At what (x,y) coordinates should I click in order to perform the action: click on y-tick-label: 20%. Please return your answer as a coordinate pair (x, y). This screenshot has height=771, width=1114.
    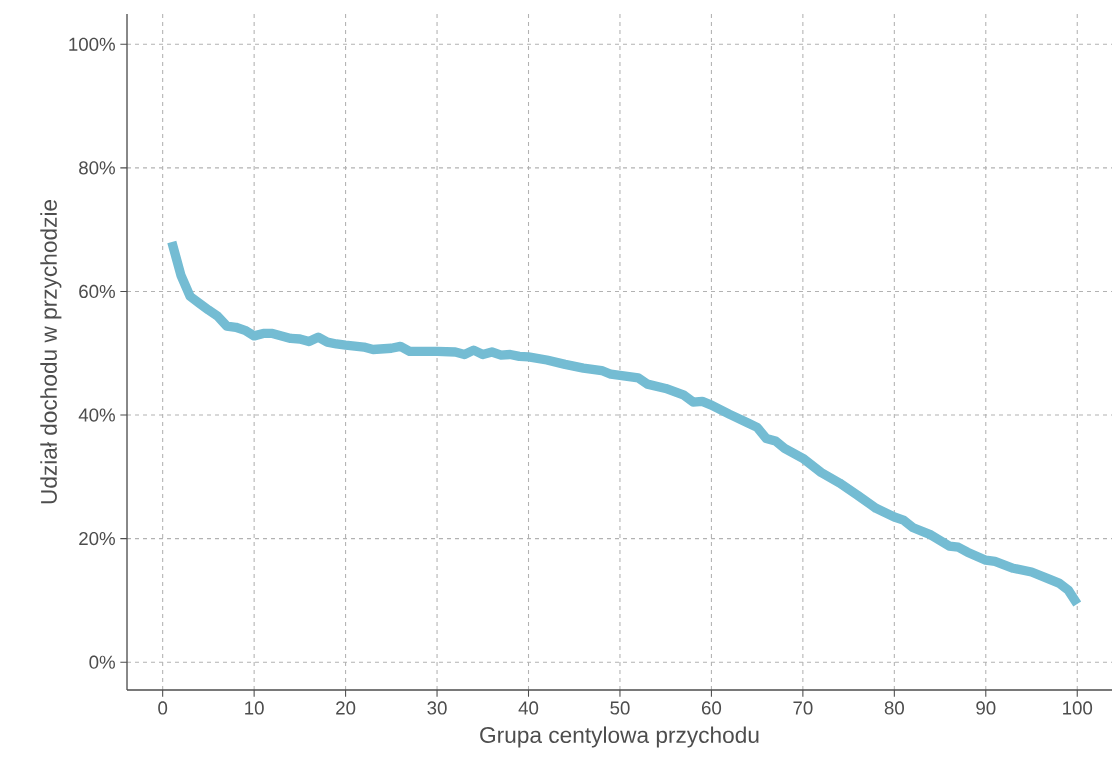
    Looking at the image, I should click on (97, 538).